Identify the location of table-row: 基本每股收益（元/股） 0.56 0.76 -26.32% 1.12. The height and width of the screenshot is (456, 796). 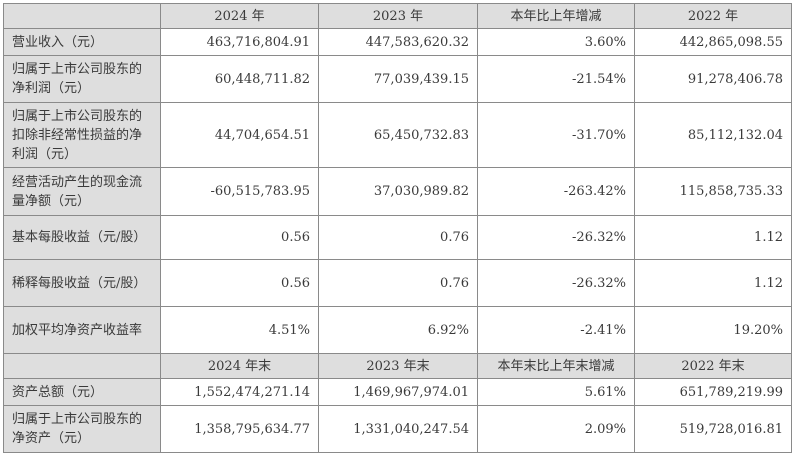
(397, 237).